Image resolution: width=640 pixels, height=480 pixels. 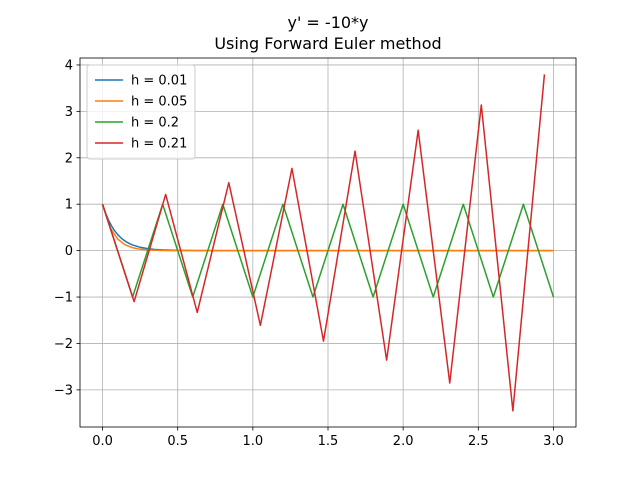 I want to click on y-tick-label: −3, so click(x=63, y=390).